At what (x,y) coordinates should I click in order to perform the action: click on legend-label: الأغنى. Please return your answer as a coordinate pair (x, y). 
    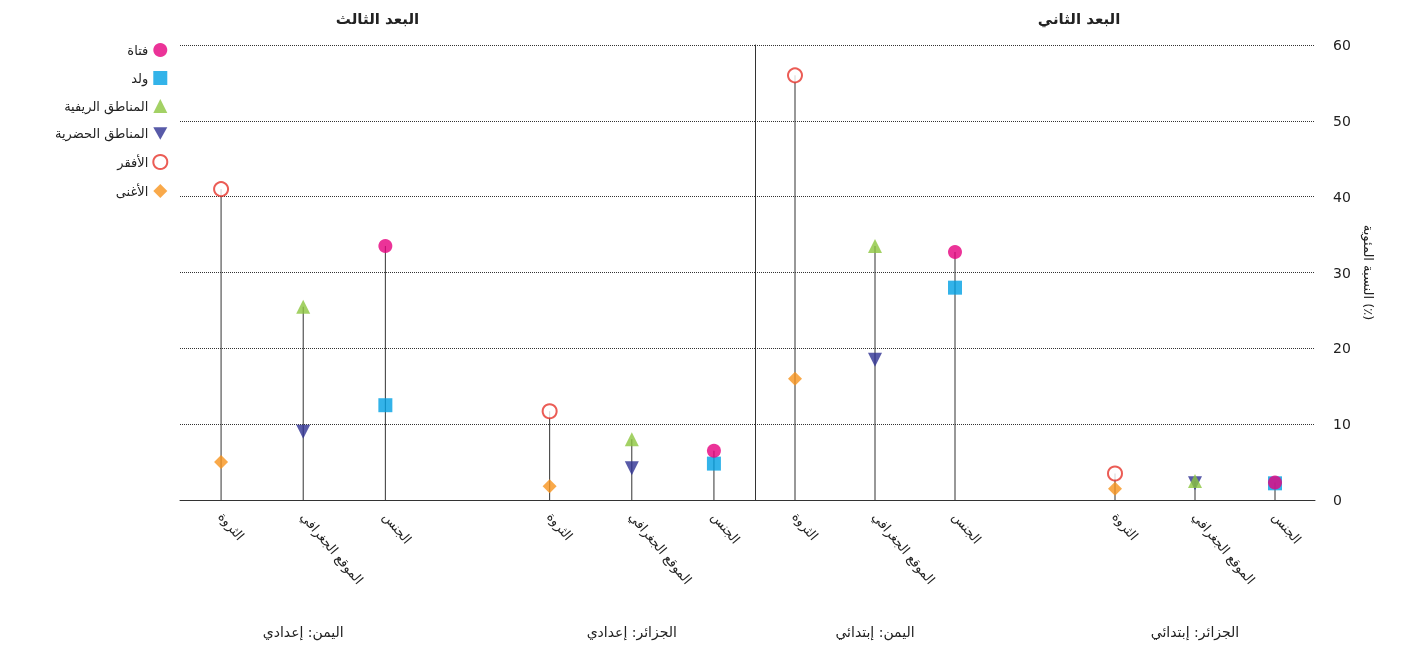
    Looking at the image, I should click on (132, 190).